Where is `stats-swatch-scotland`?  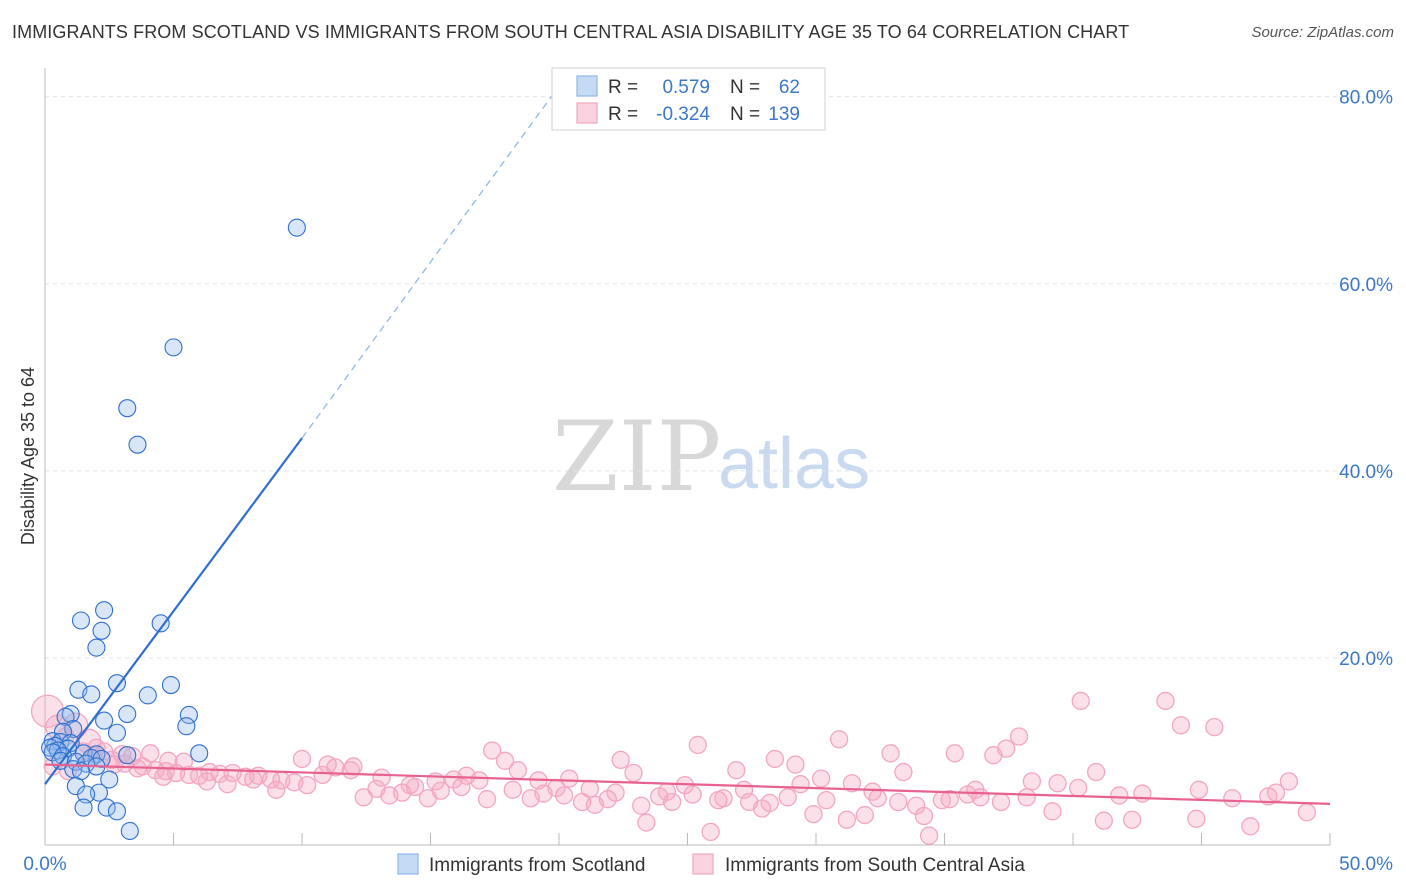 stats-swatch-scotland is located at coordinates (587, 86).